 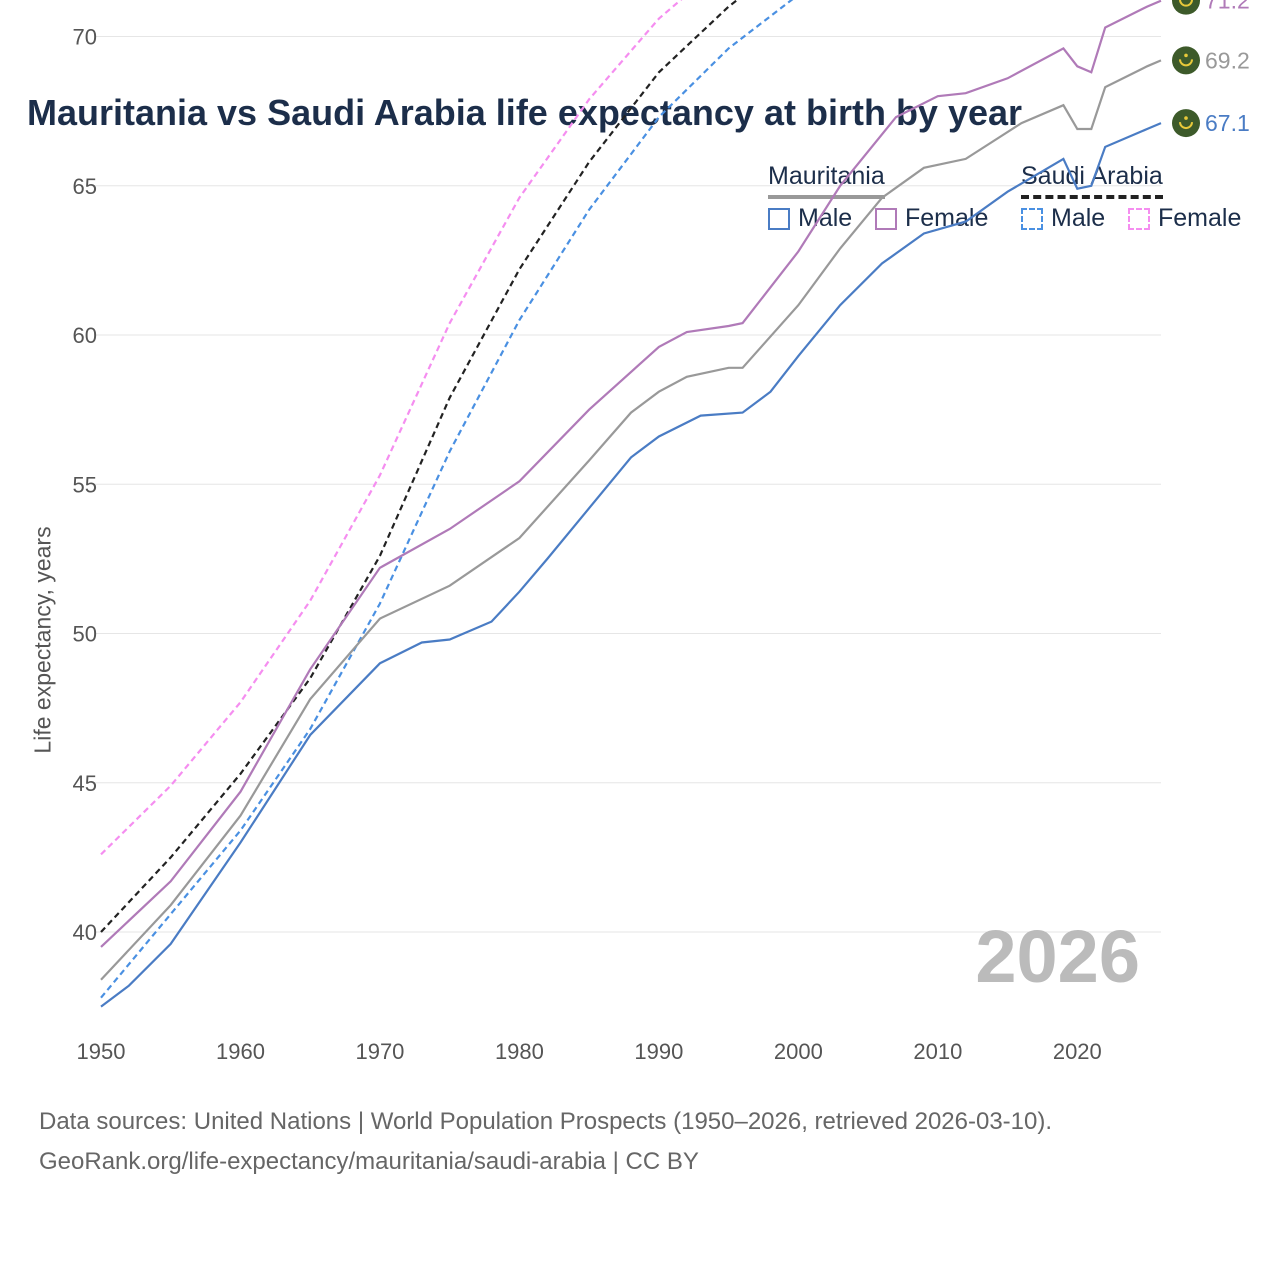 What do you see at coordinates (1077, 1051) in the screenshot?
I see `x-tick-label: 2020` at bounding box center [1077, 1051].